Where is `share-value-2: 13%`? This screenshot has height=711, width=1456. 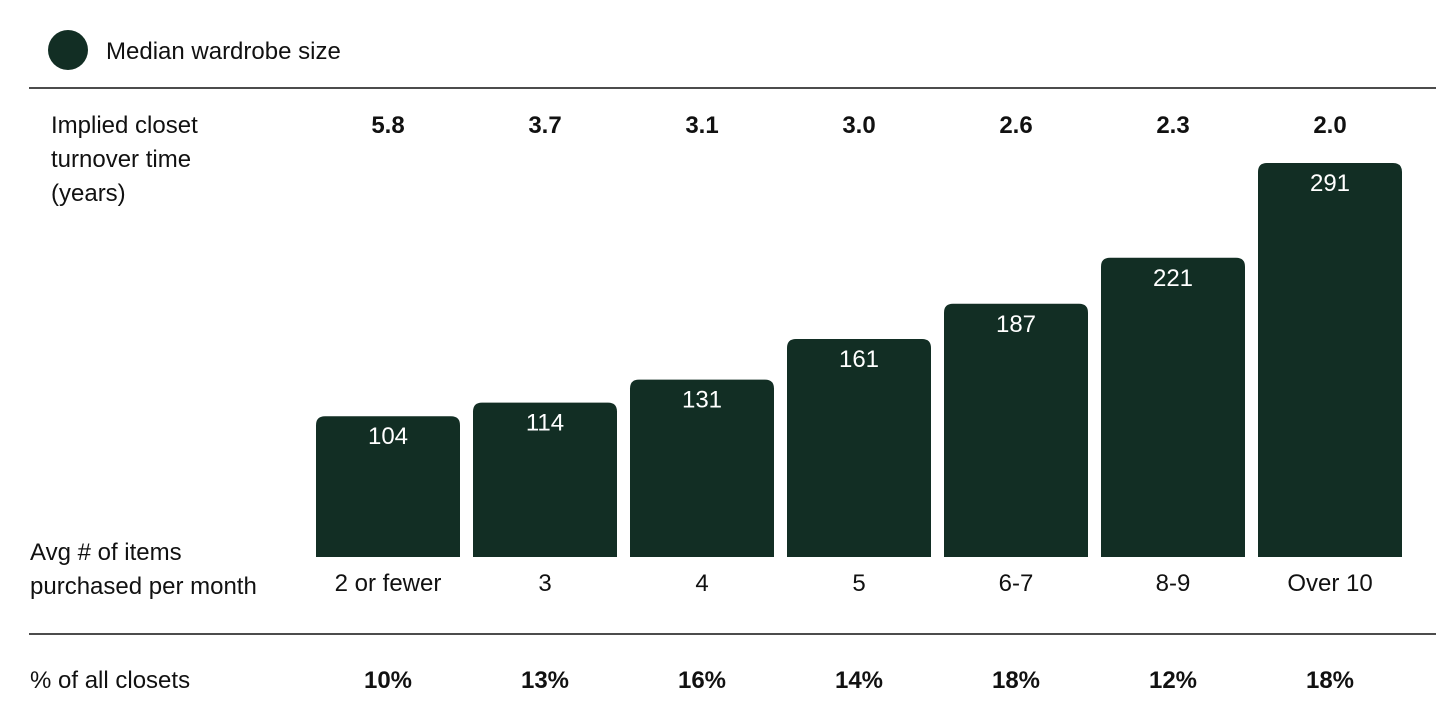 share-value-2: 13% is located at coordinates (545, 680).